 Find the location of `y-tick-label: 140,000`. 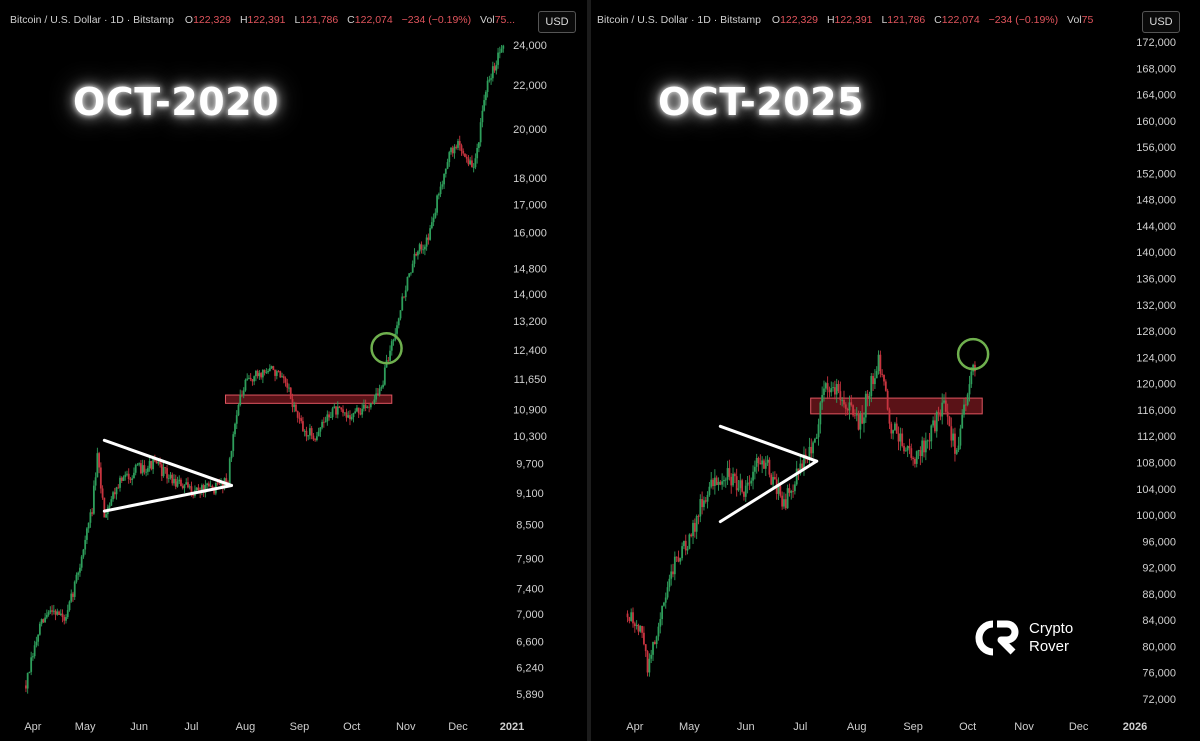

y-tick-label: 140,000 is located at coordinates (1156, 253).